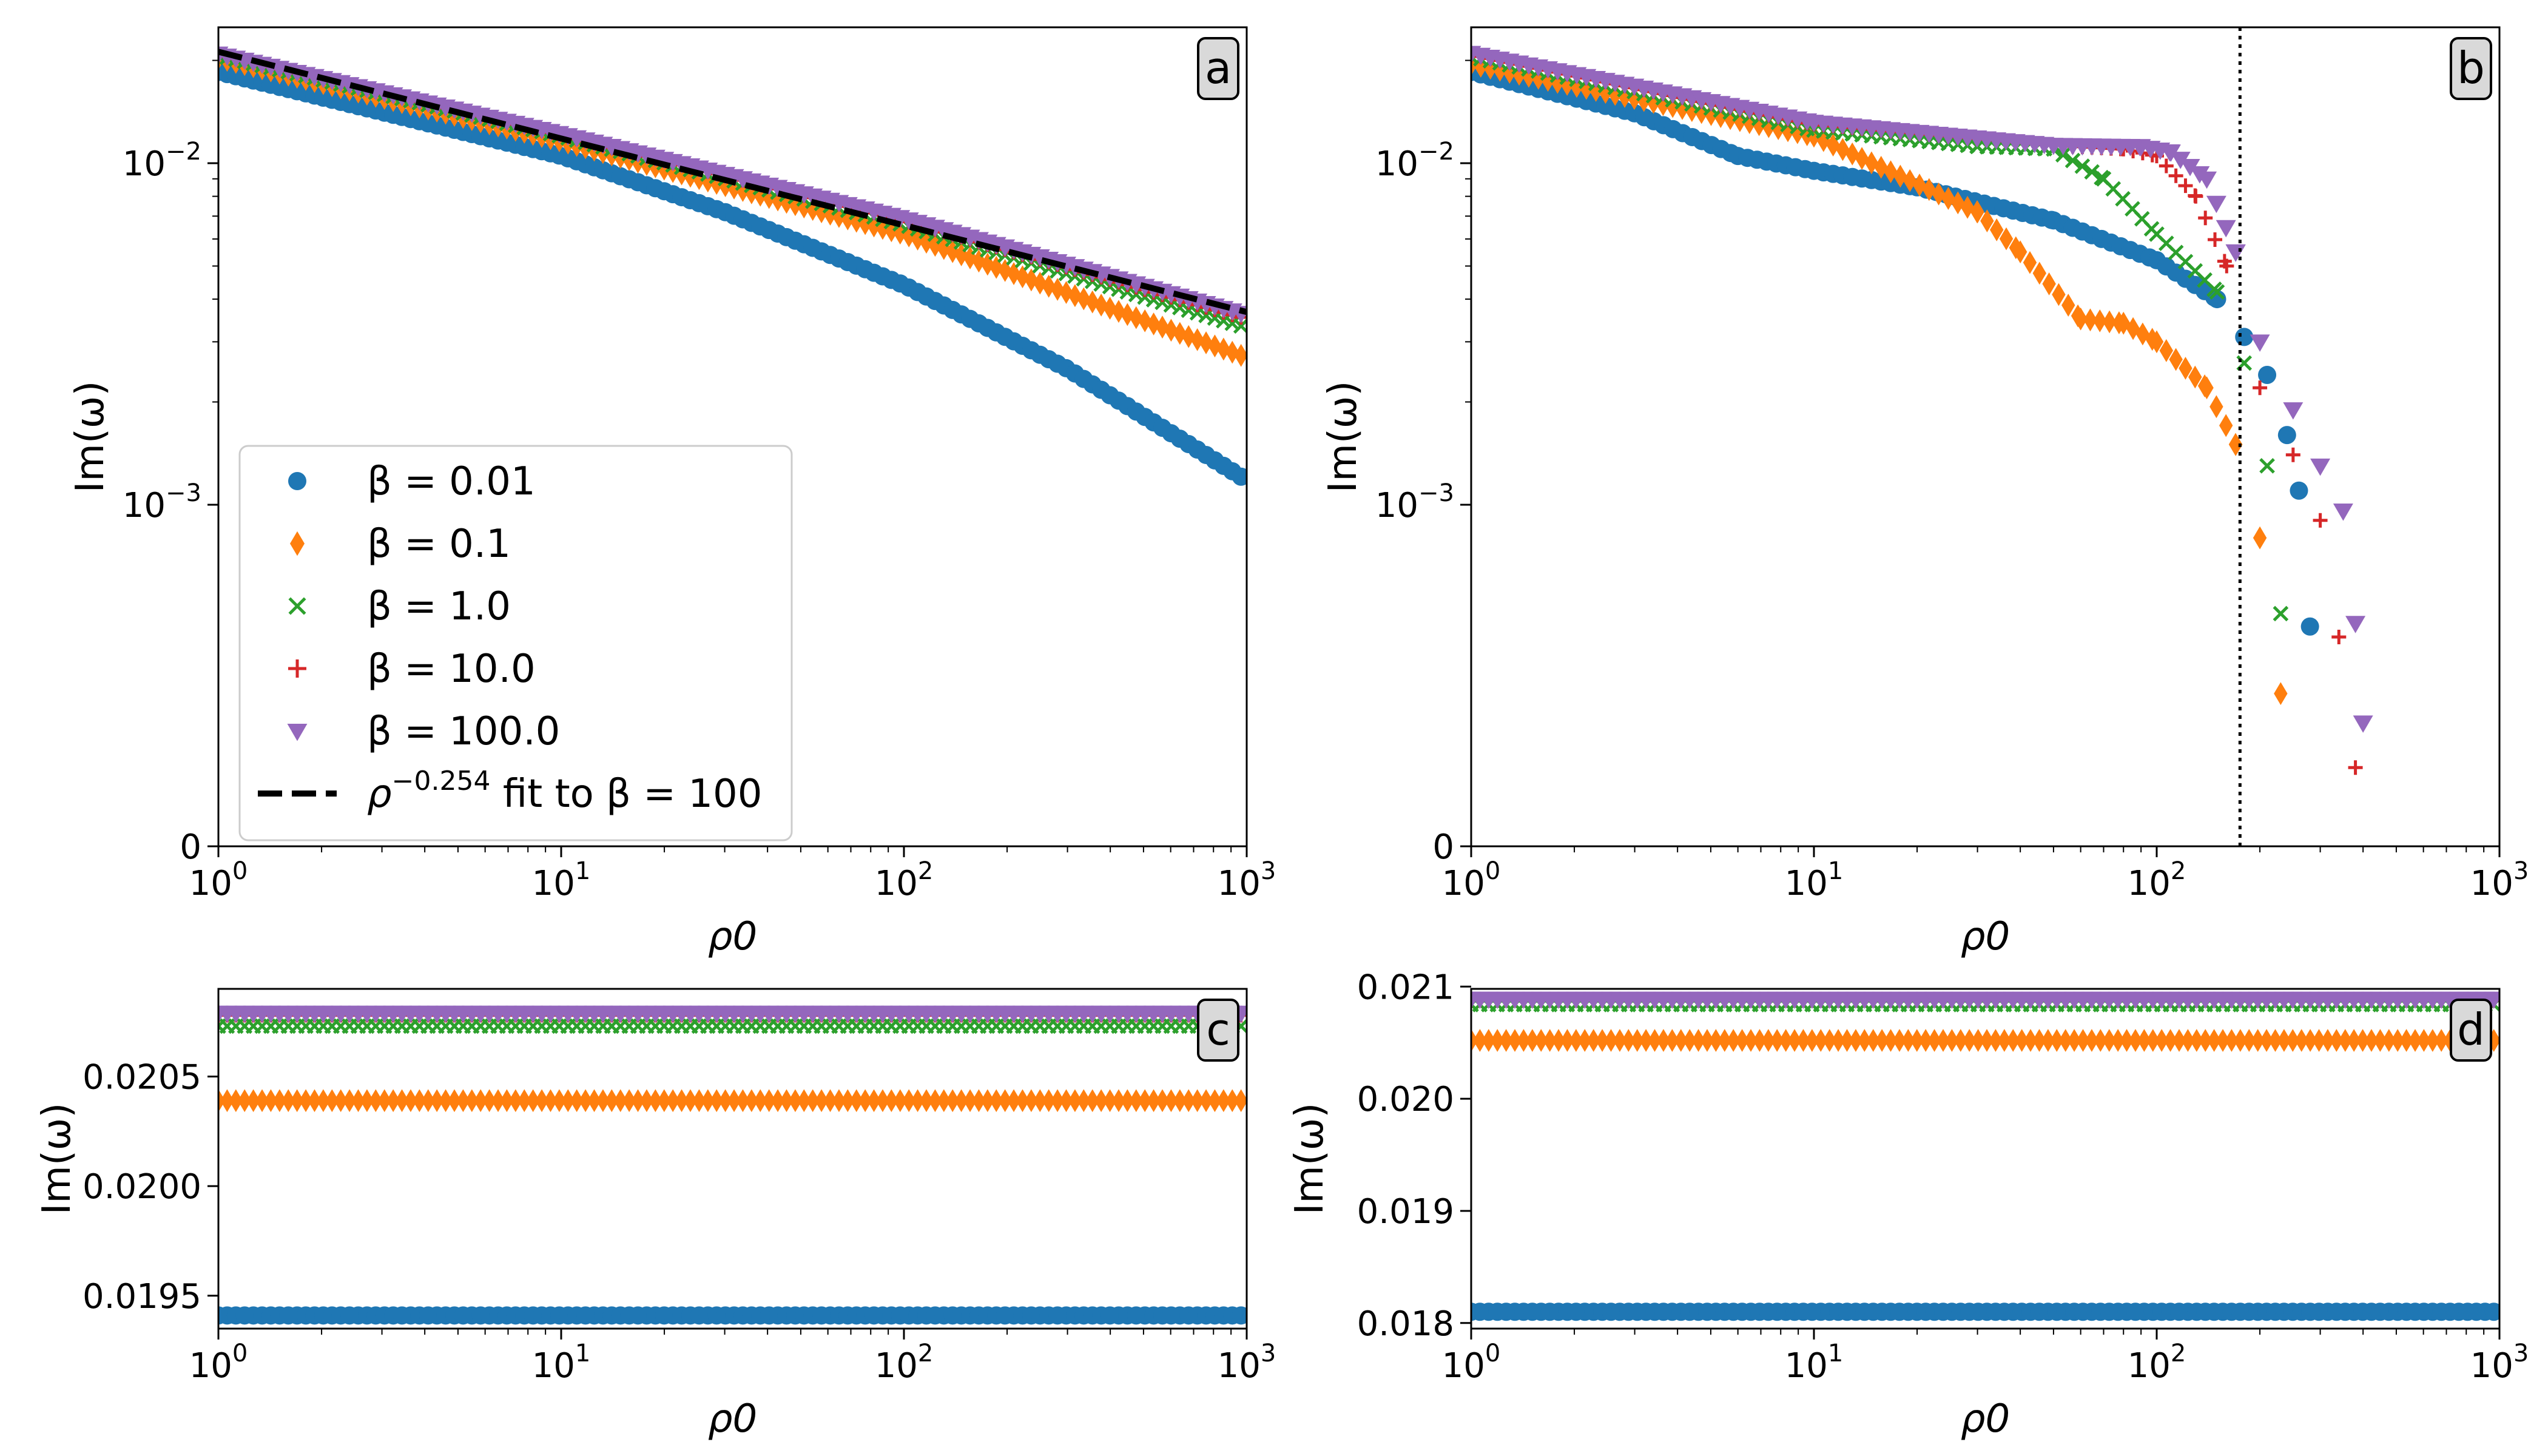 This screenshot has height=1456, width=2548. I want to click on series--1.0, so click(1880, 335).